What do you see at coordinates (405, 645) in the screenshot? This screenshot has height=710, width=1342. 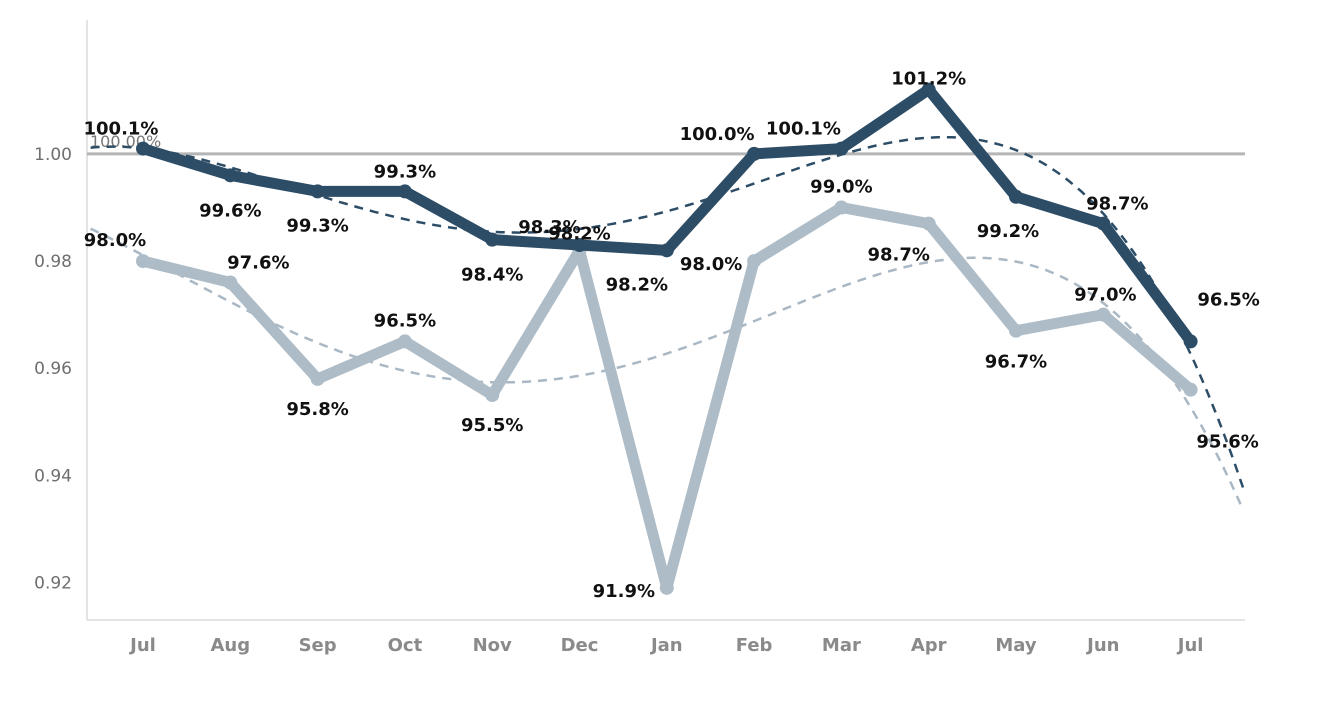 I see `x-tick-label: Oct` at bounding box center [405, 645].